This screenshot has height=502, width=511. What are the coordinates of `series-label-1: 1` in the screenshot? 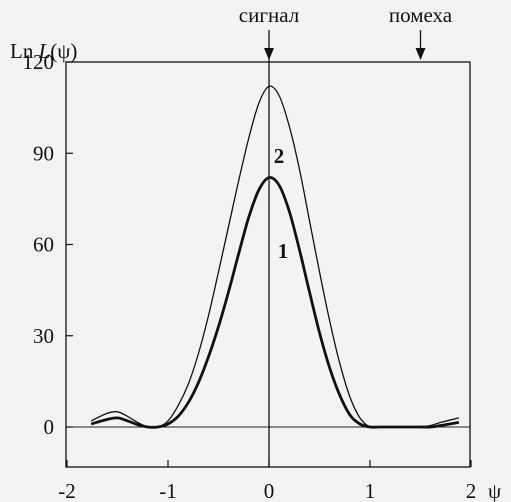 It's located at (283, 251).